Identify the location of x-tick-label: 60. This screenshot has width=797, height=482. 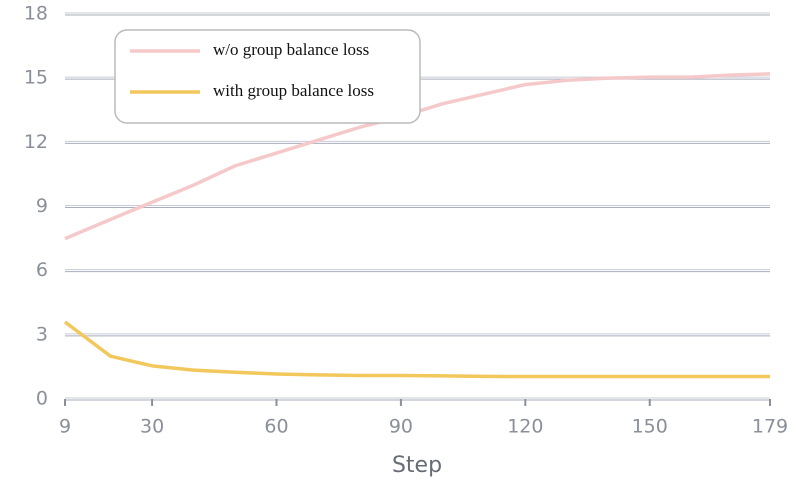
(276, 427).